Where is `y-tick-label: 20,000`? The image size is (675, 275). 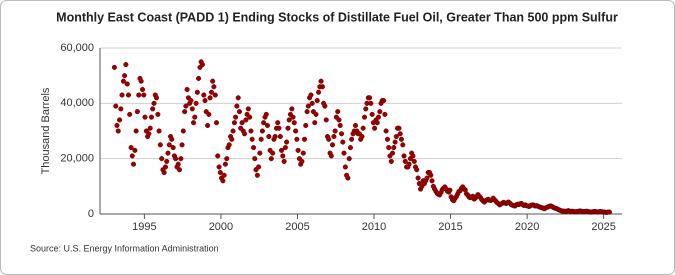 y-tick-label: 20,000 is located at coordinates (77, 159).